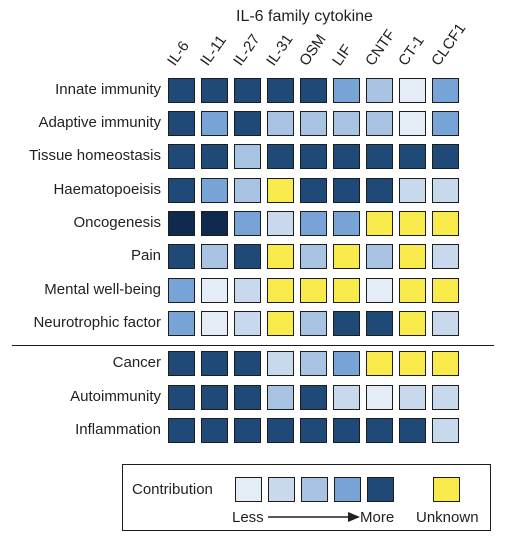 The width and height of the screenshot is (515, 541). What do you see at coordinates (380, 48) in the screenshot?
I see `column-label-cntf: CNTF` at bounding box center [380, 48].